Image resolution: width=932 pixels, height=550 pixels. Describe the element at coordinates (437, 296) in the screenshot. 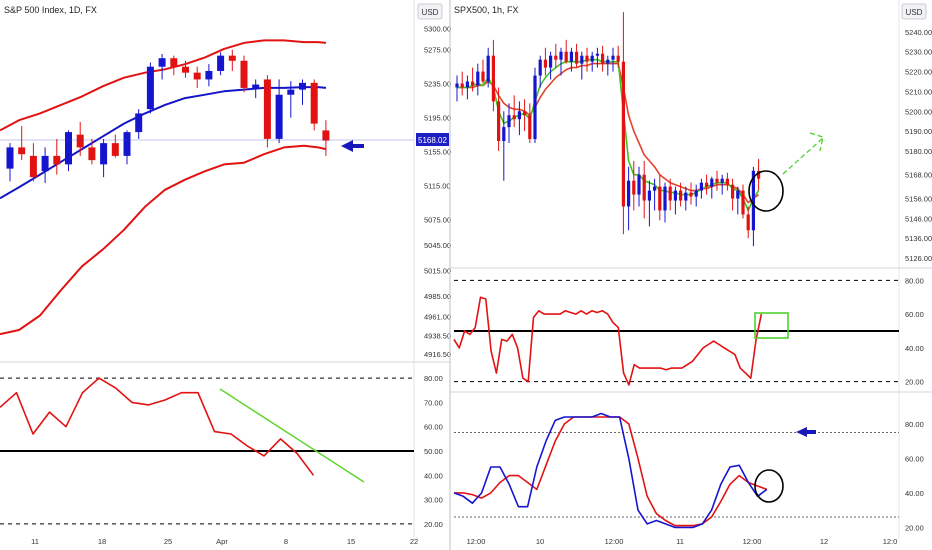

I see `daily-price-y-tick-label: 4985.00` at that location.